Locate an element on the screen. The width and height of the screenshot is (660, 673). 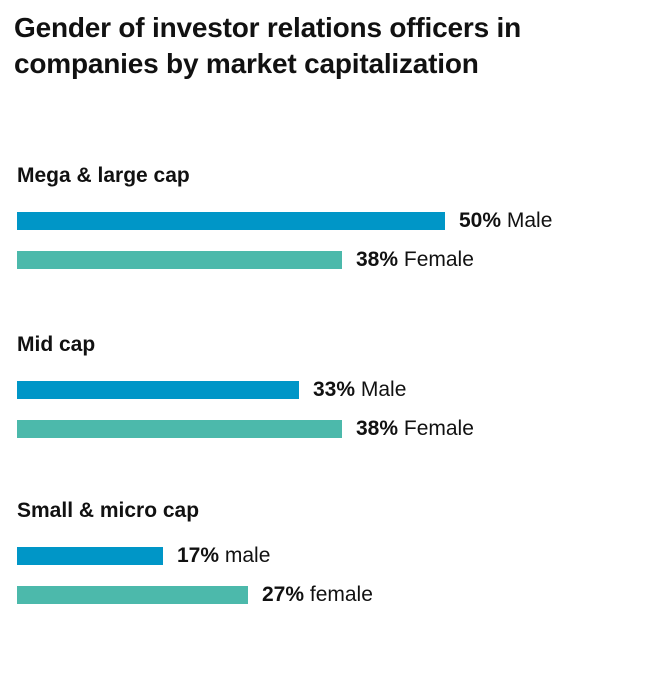
data-label-series: female is located at coordinates (338, 594).